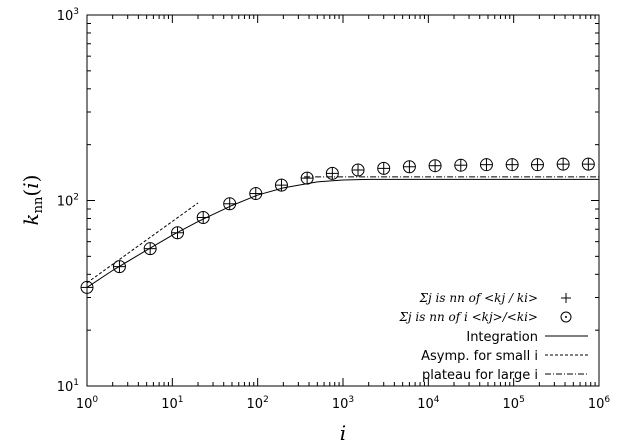  What do you see at coordinates (566, 298) in the screenshot?
I see `legend-plus-marker` at bounding box center [566, 298].